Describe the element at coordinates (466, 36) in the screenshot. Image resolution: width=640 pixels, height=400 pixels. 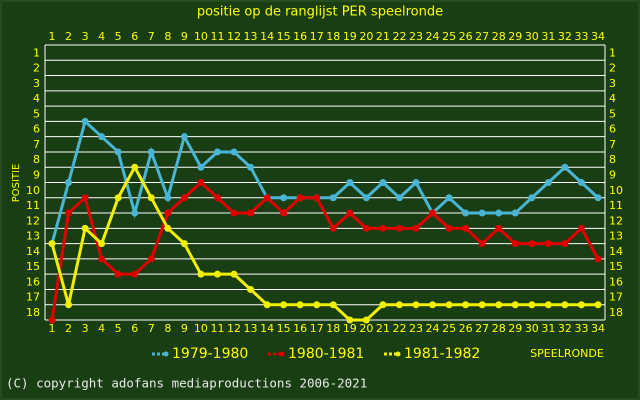
I see `x-tick-label: 26` at that location.